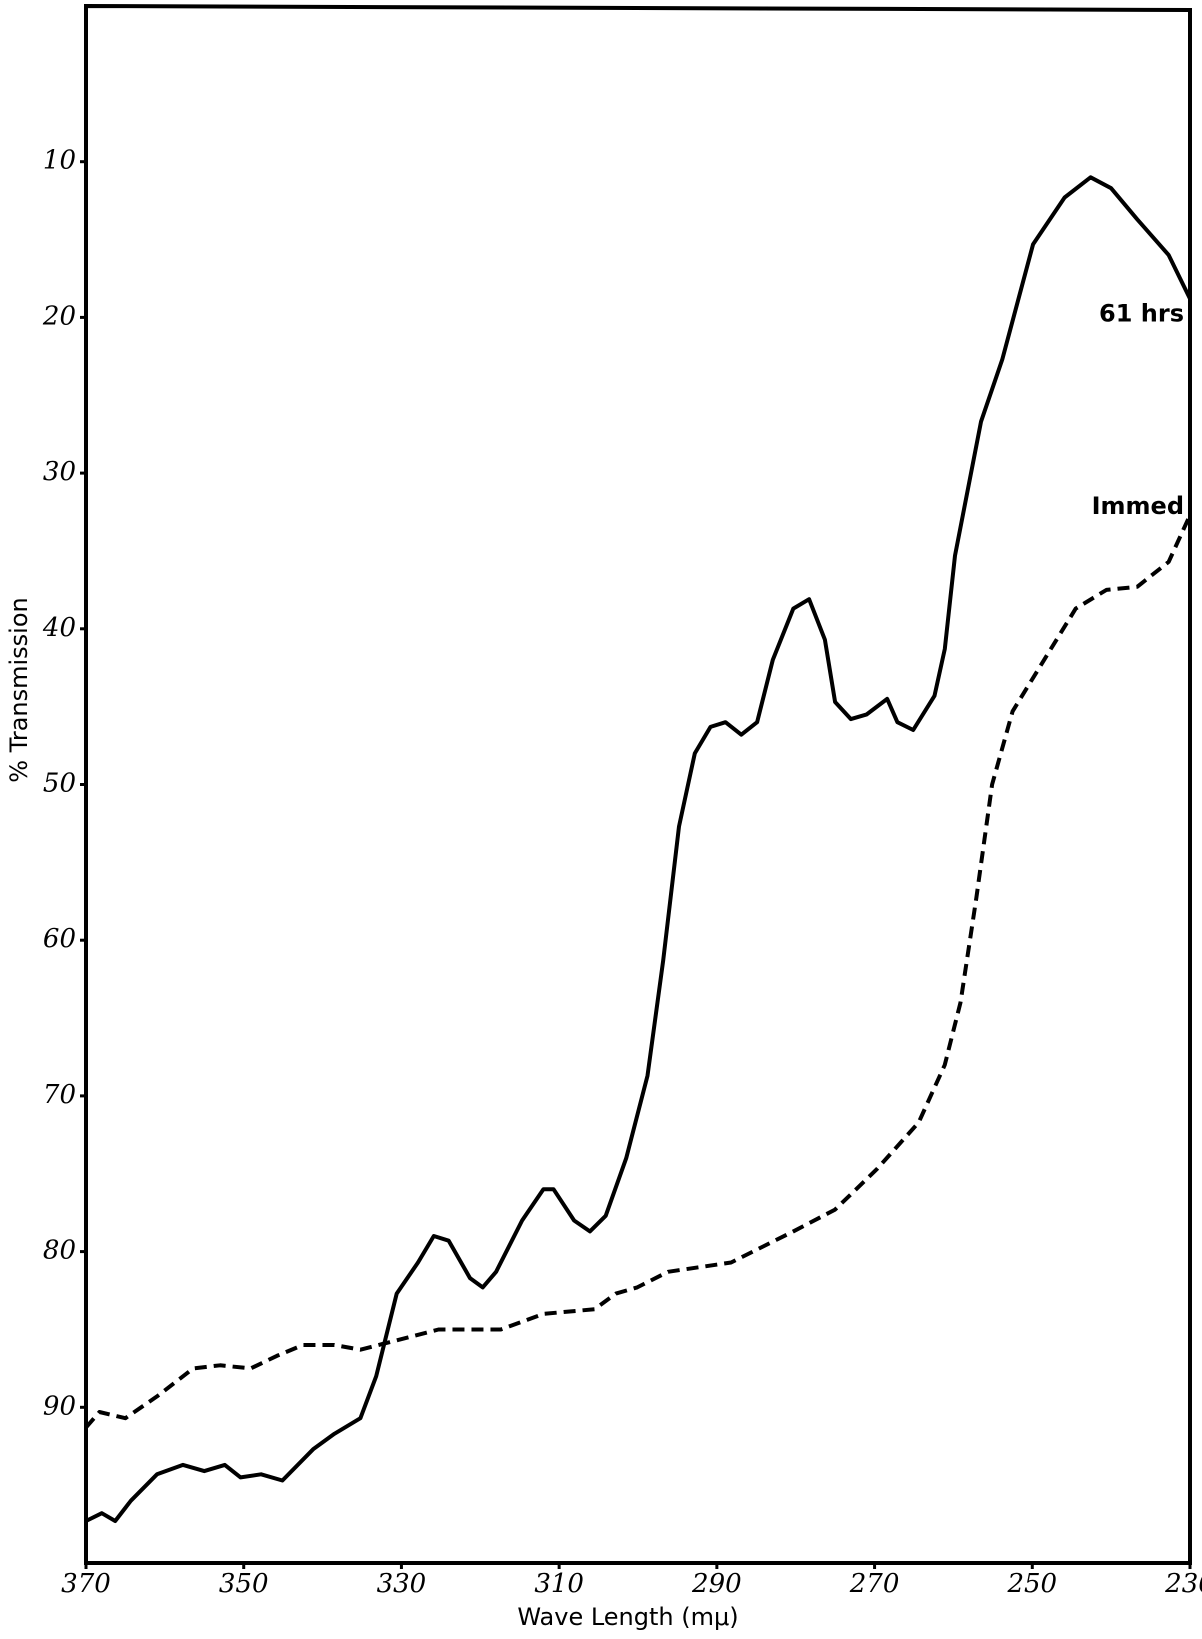 The width and height of the screenshot is (1202, 1639). Describe the element at coordinates (1031, 1584) in the screenshot. I see `x-tick-label: 250` at that location.